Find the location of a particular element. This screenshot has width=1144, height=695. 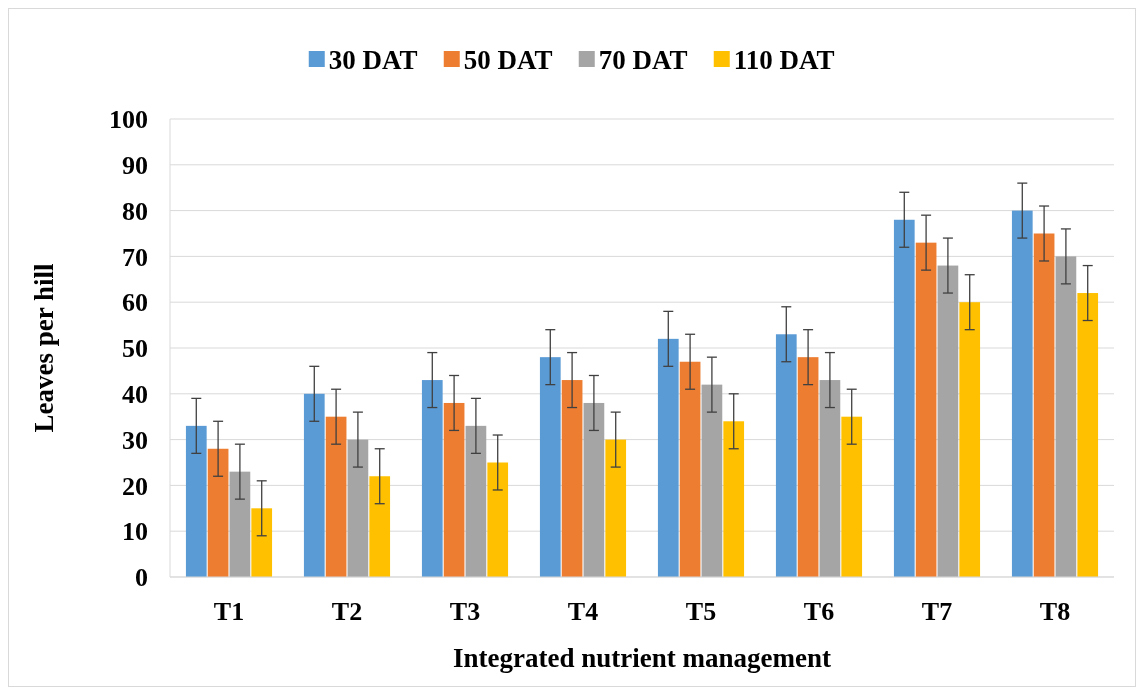

x-tick-label: T4 is located at coordinates (583, 611).